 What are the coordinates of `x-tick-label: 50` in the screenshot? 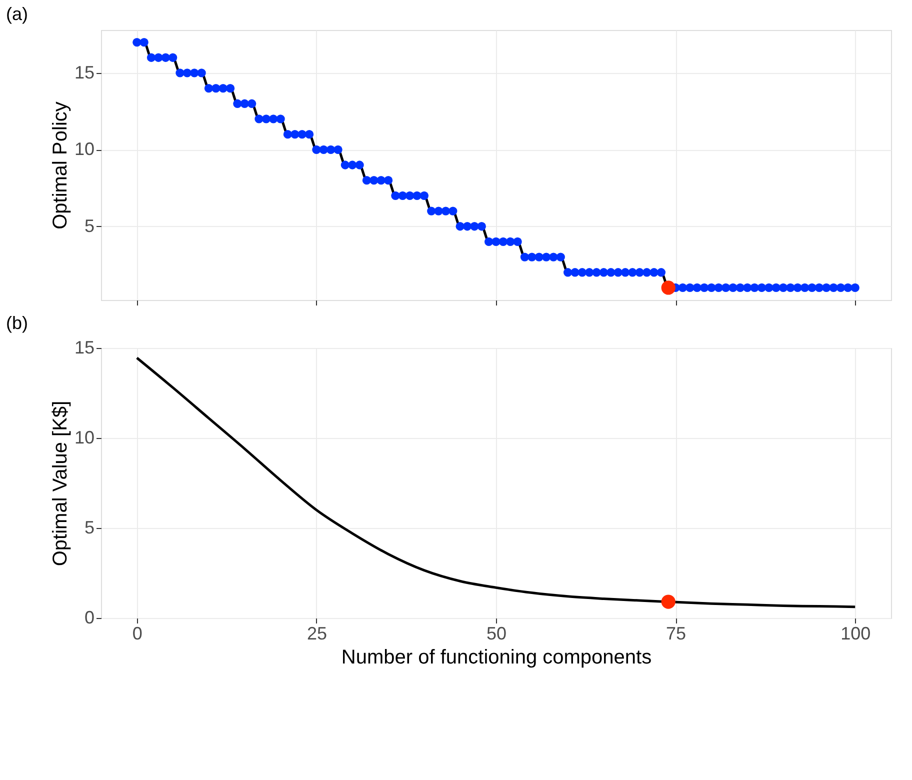 It's located at (496, 634).